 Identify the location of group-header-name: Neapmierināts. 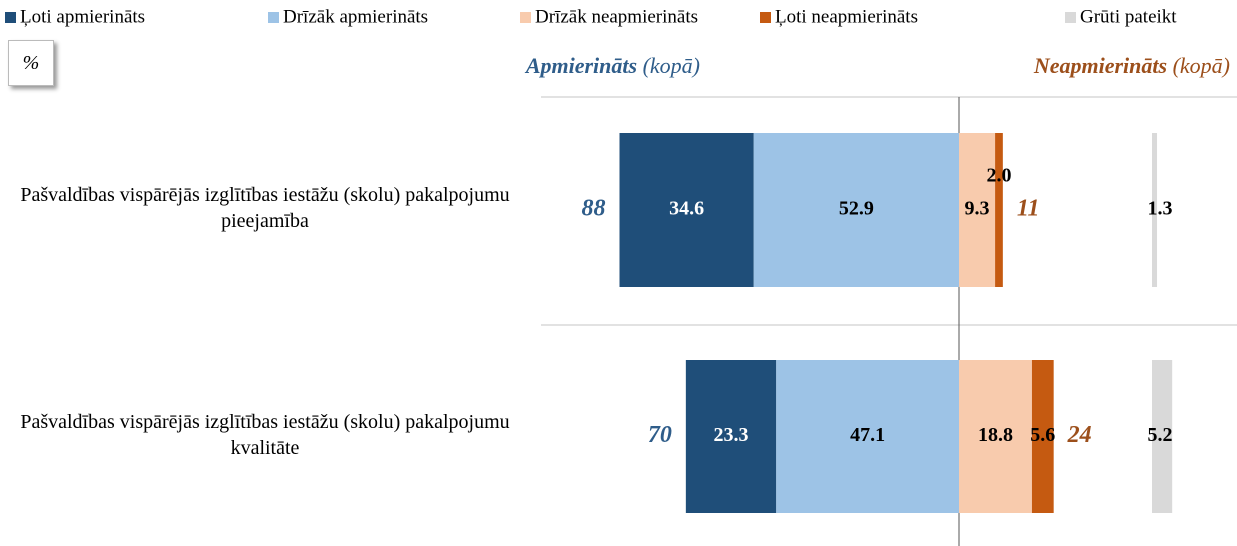
(1100, 65).